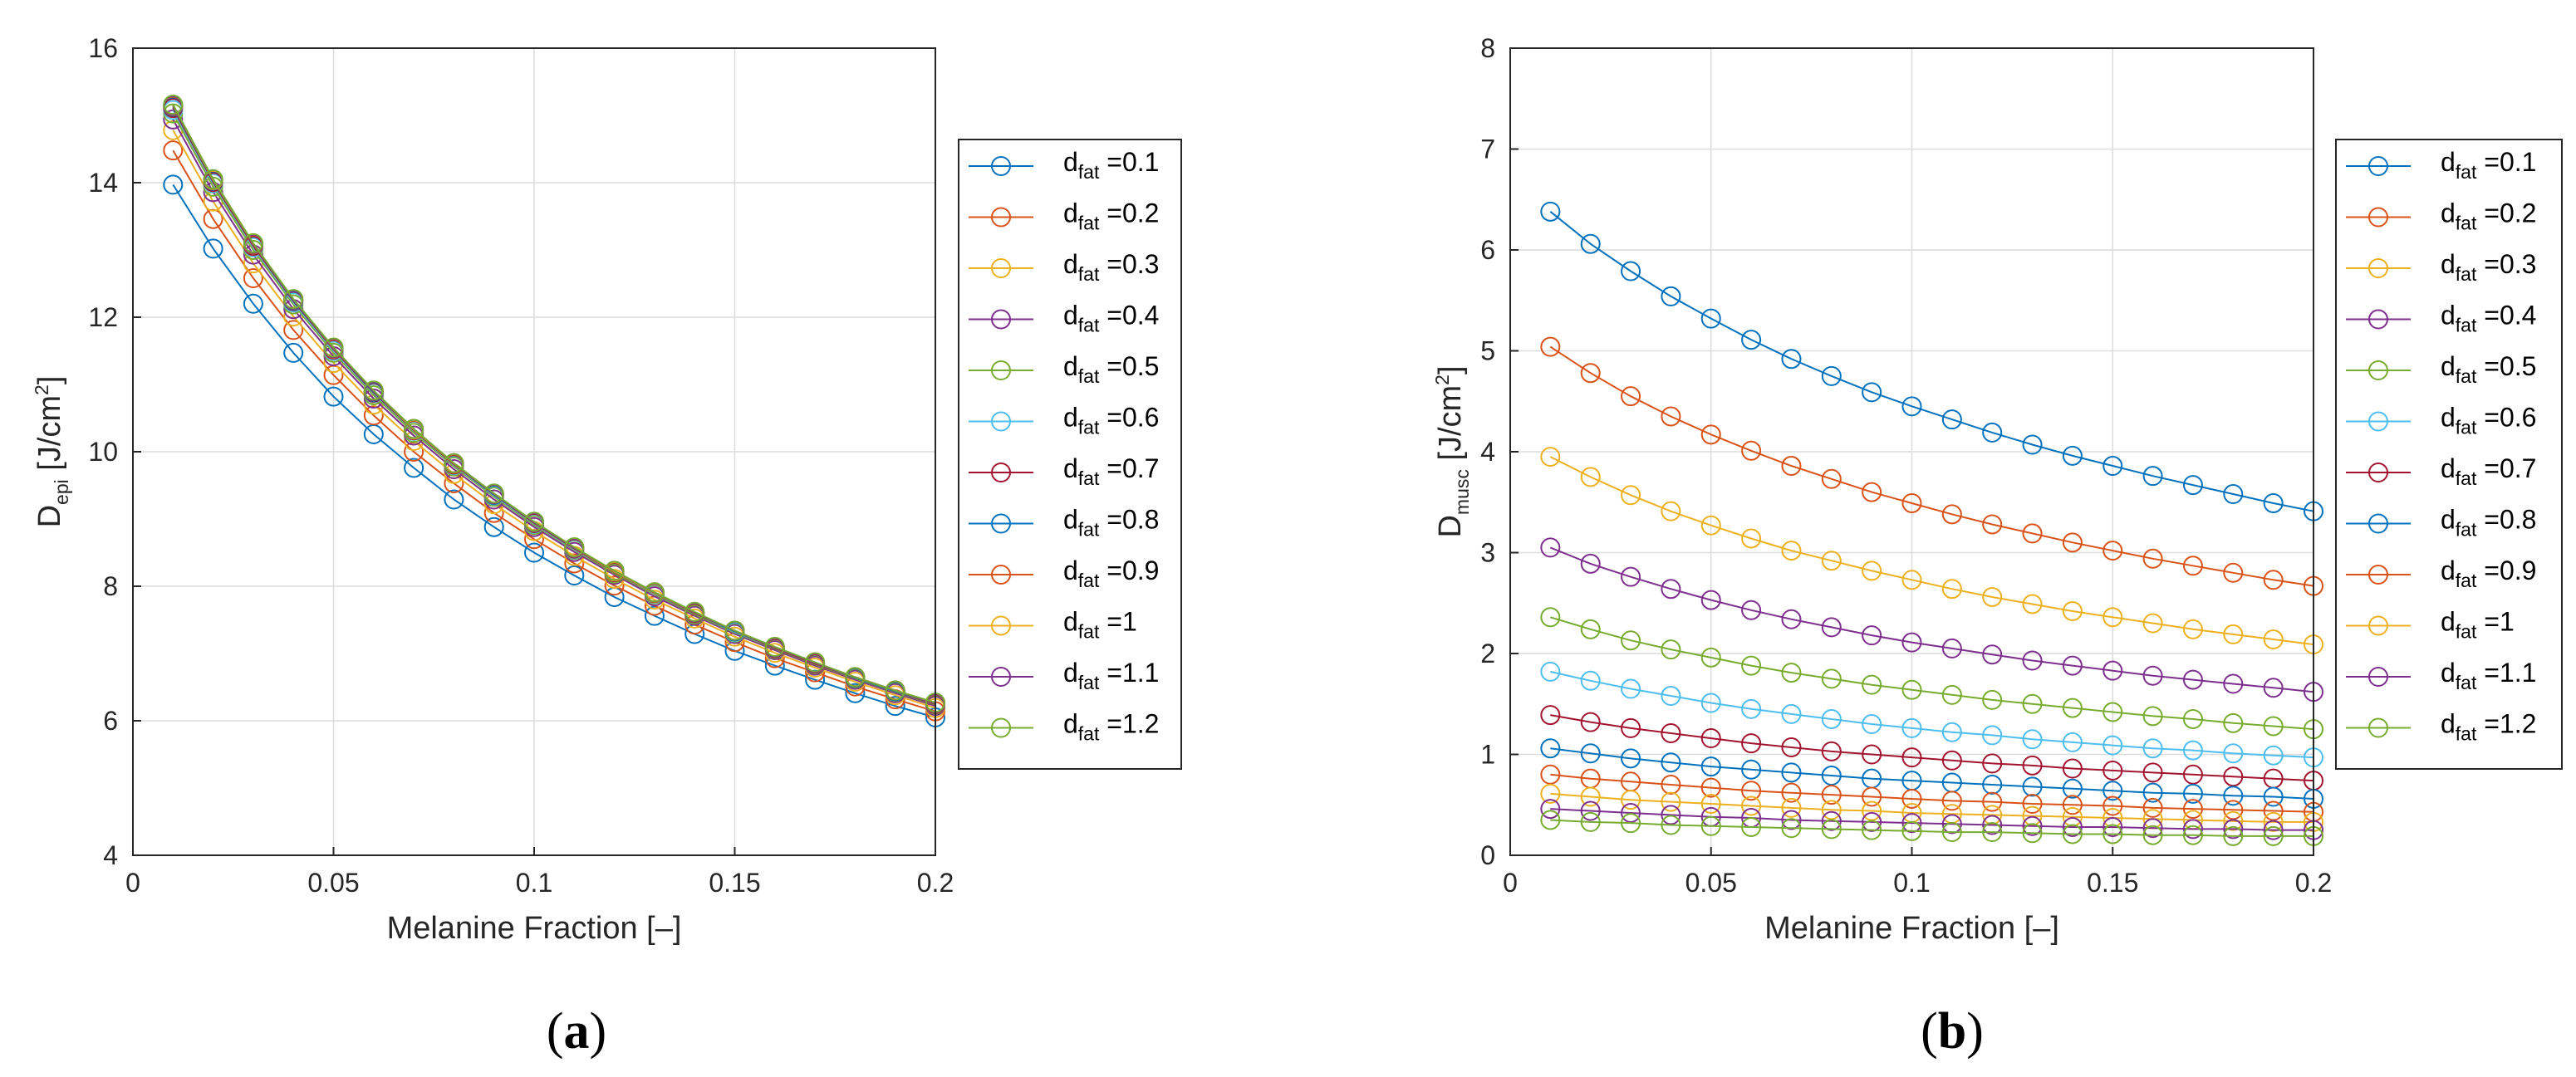 The image size is (2576, 1077). Describe the element at coordinates (2488, 318) in the screenshot. I see `legend-label: dfat =0.4` at that location.